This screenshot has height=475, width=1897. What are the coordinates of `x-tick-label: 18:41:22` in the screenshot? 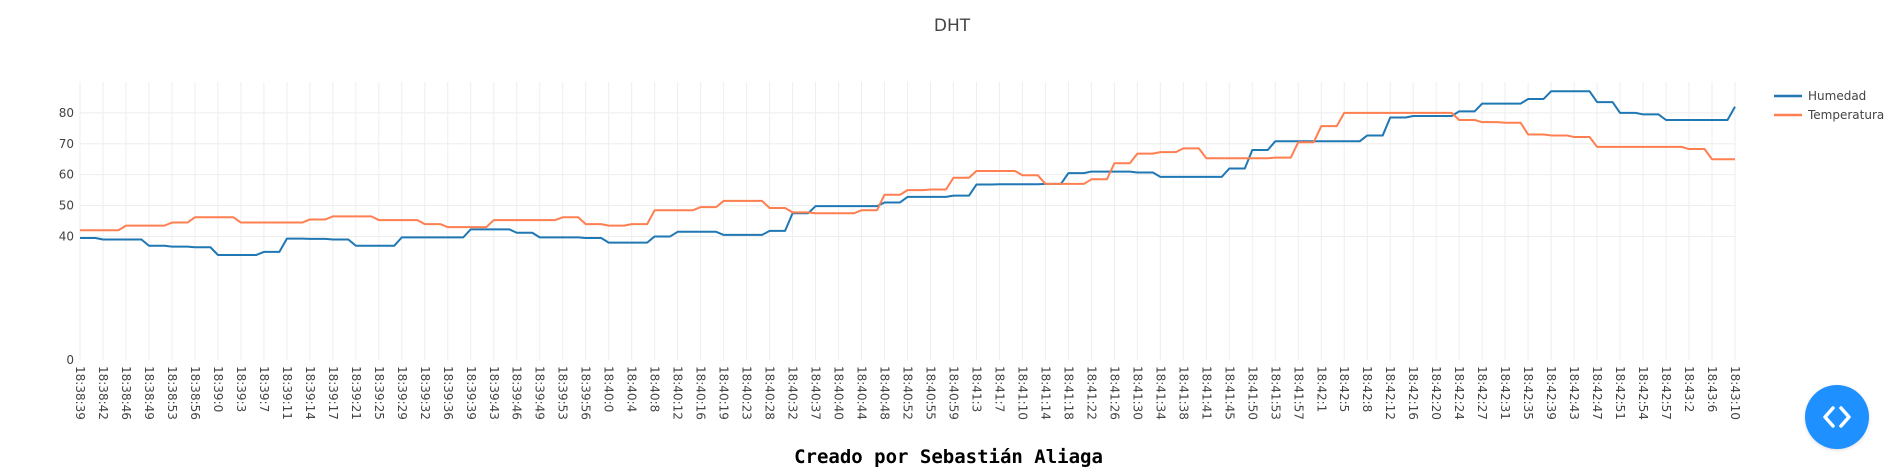 It's located at (1091, 393).